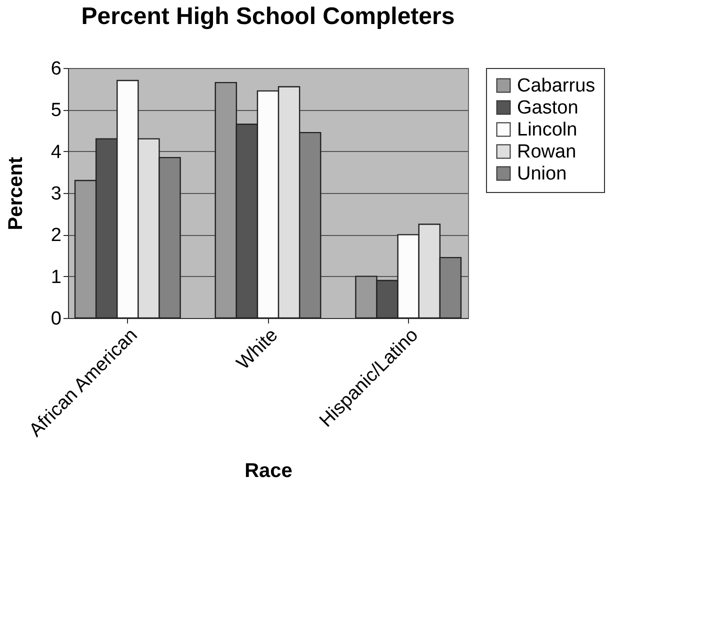 The height and width of the screenshot is (635, 719). What do you see at coordinates (56, 277) in the screenshot?
I see `y-tick-label: 1` at bounding box center [56, 277].